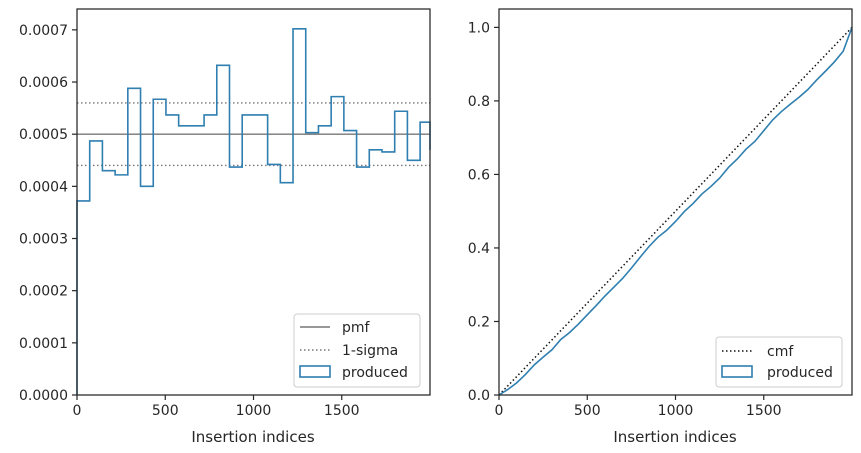 The width and height of the screenshot is (861, 453). I want to click on y-tick-label: 0.0001, so click(43, 344).